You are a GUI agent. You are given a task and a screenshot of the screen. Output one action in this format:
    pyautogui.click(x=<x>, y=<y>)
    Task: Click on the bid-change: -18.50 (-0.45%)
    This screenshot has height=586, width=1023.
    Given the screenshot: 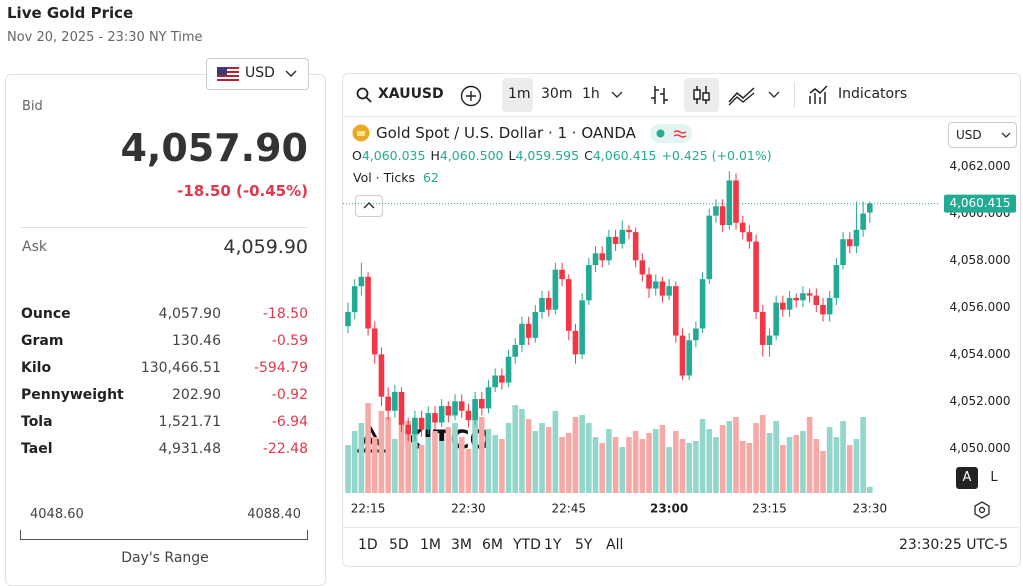 What is the action you would take?
    pyautogui.click(x=242, y=191)
    